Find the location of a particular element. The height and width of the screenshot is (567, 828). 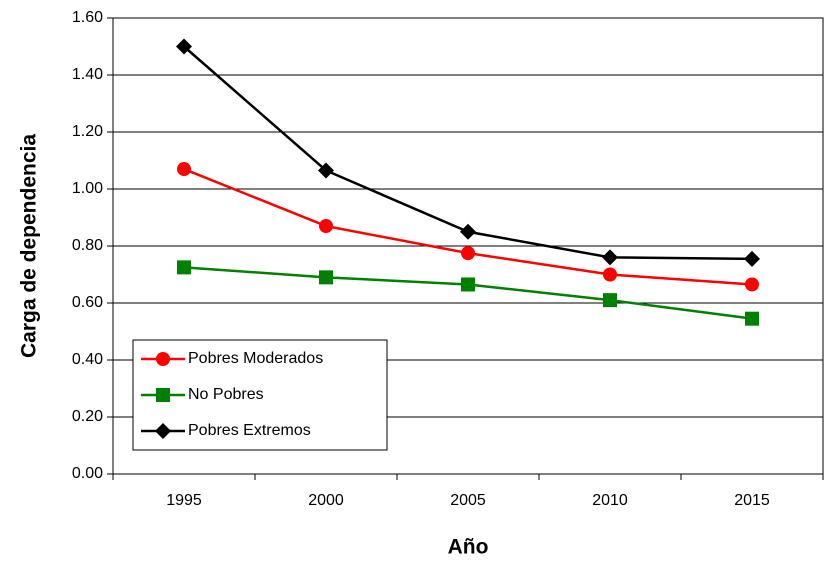

y-tick-label: 0.40 is located at coordinates (87, 359).